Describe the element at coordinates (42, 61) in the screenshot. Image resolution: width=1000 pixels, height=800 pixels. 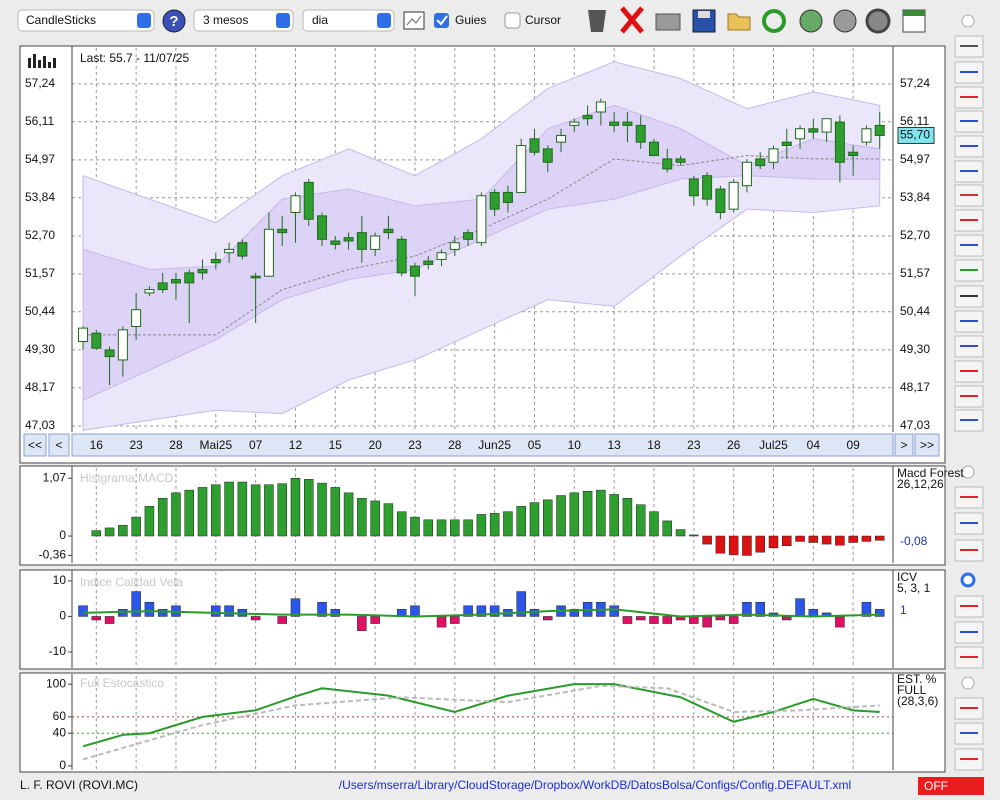
I see `bars-icon` at that location.